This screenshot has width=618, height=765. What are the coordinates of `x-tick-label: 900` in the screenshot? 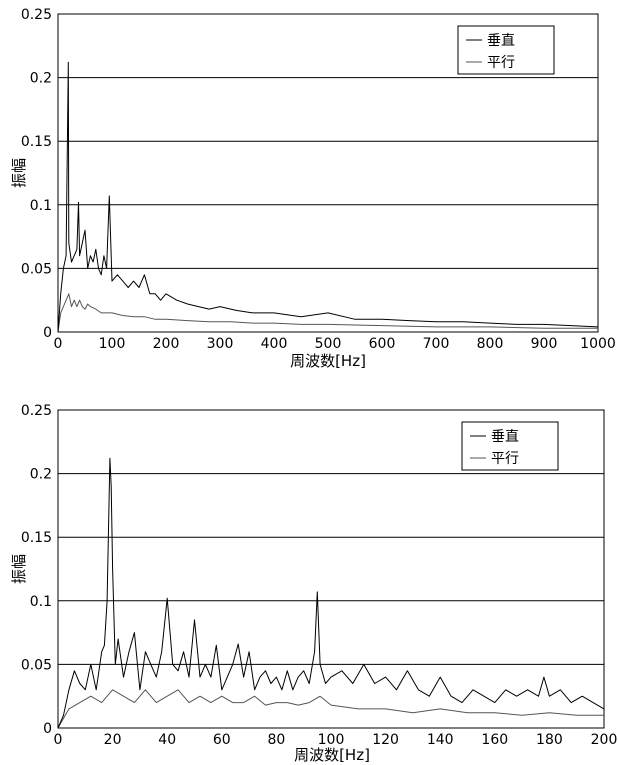 It's located at (544, 344).